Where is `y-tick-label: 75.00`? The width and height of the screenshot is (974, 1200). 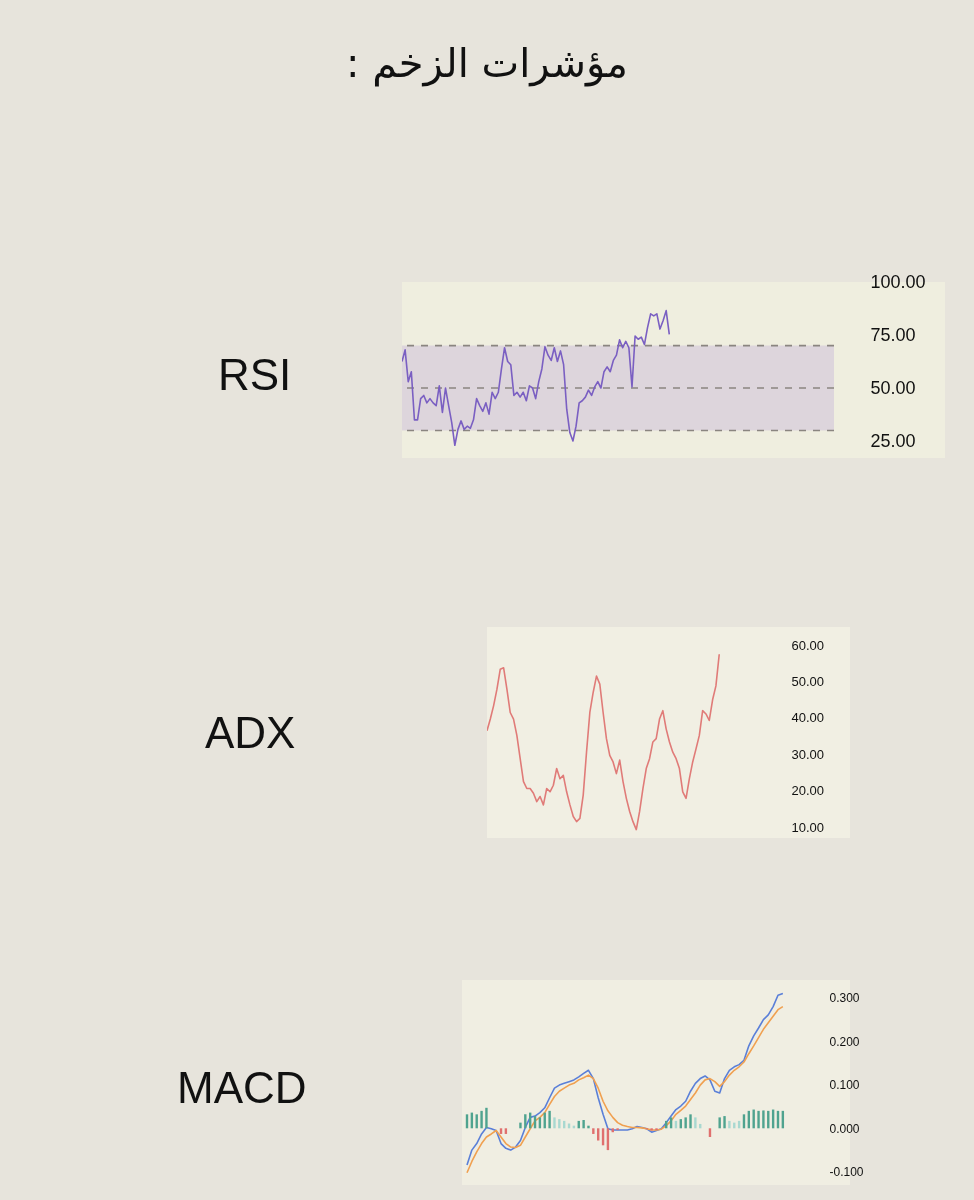 y-tick-label: 75.00 is located at coordinates (893, 334).